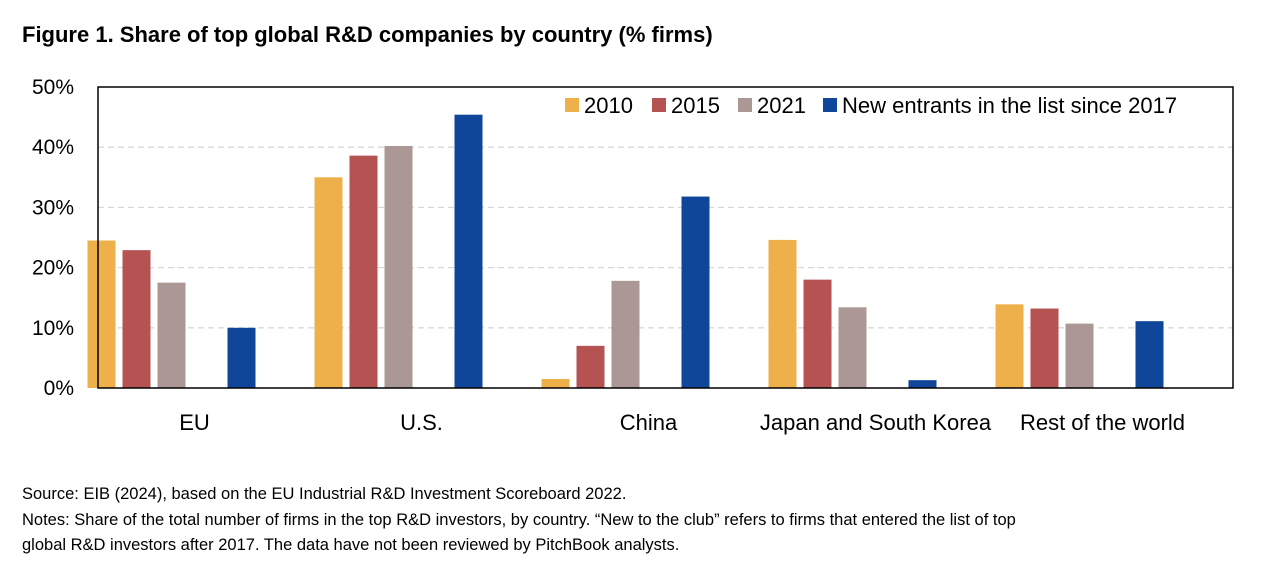 This screenshot has height=582, width=1268. What do you see at coordinates (695, 105) in the screenshot?
I see `legend-label: 2015` at bounding box center [695, 105].